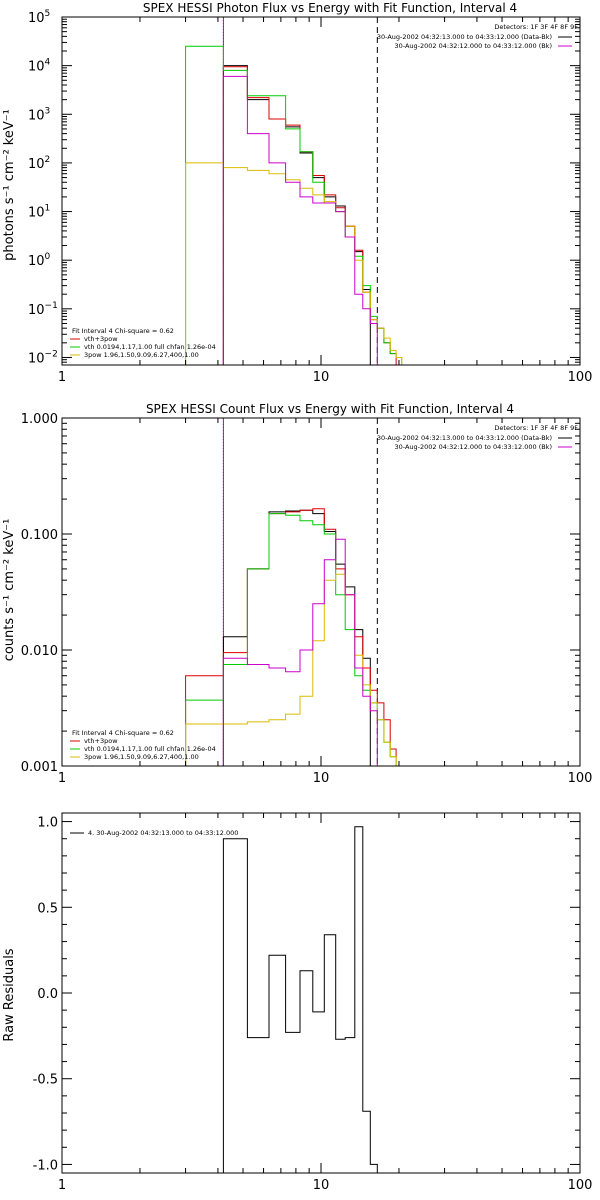 This screenshot has width=600, height=1200. What do you see at coordinates (48, 14) in the screenshot?
I see `y-tick-exponent: 5` at bounding box center [48, 14].